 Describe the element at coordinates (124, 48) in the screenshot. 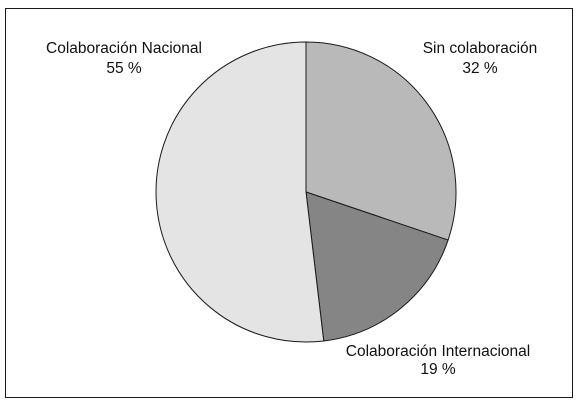

I see `slice-label-colaboracion-nacional: Colaboración Nacional` at that location.